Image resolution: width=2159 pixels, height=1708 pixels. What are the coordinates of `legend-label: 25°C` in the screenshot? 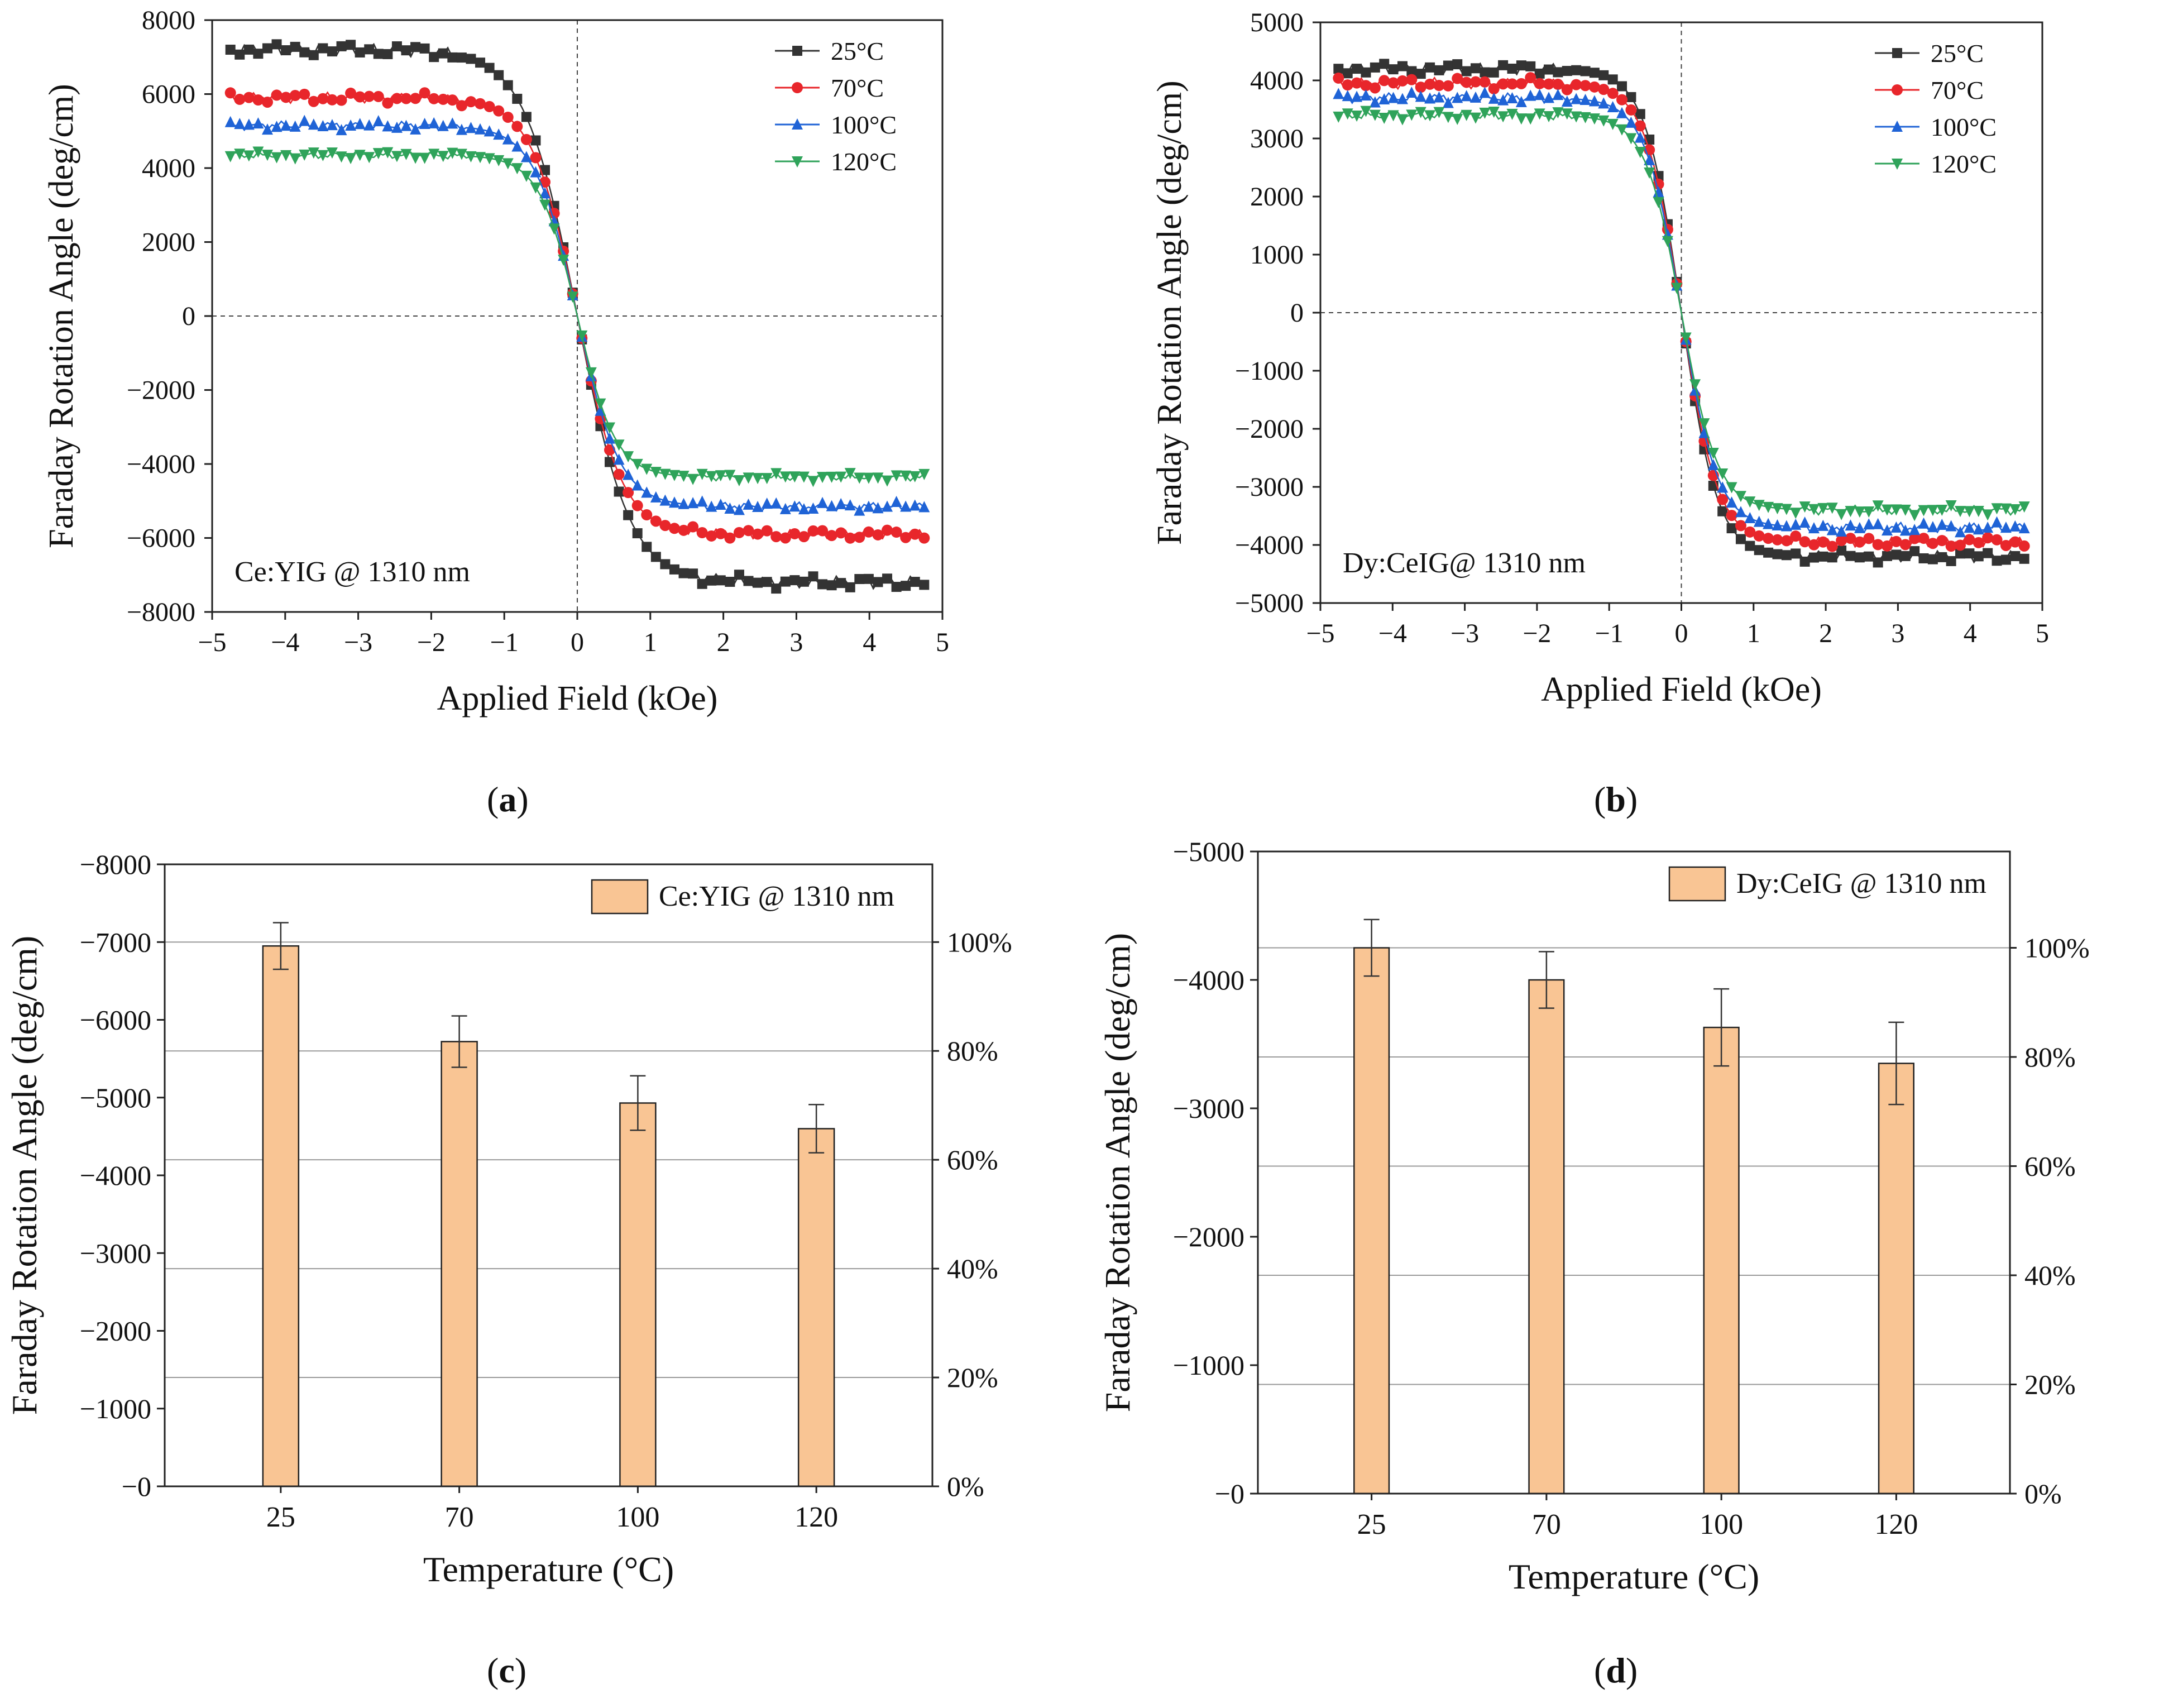 It's located at (1957, 53).